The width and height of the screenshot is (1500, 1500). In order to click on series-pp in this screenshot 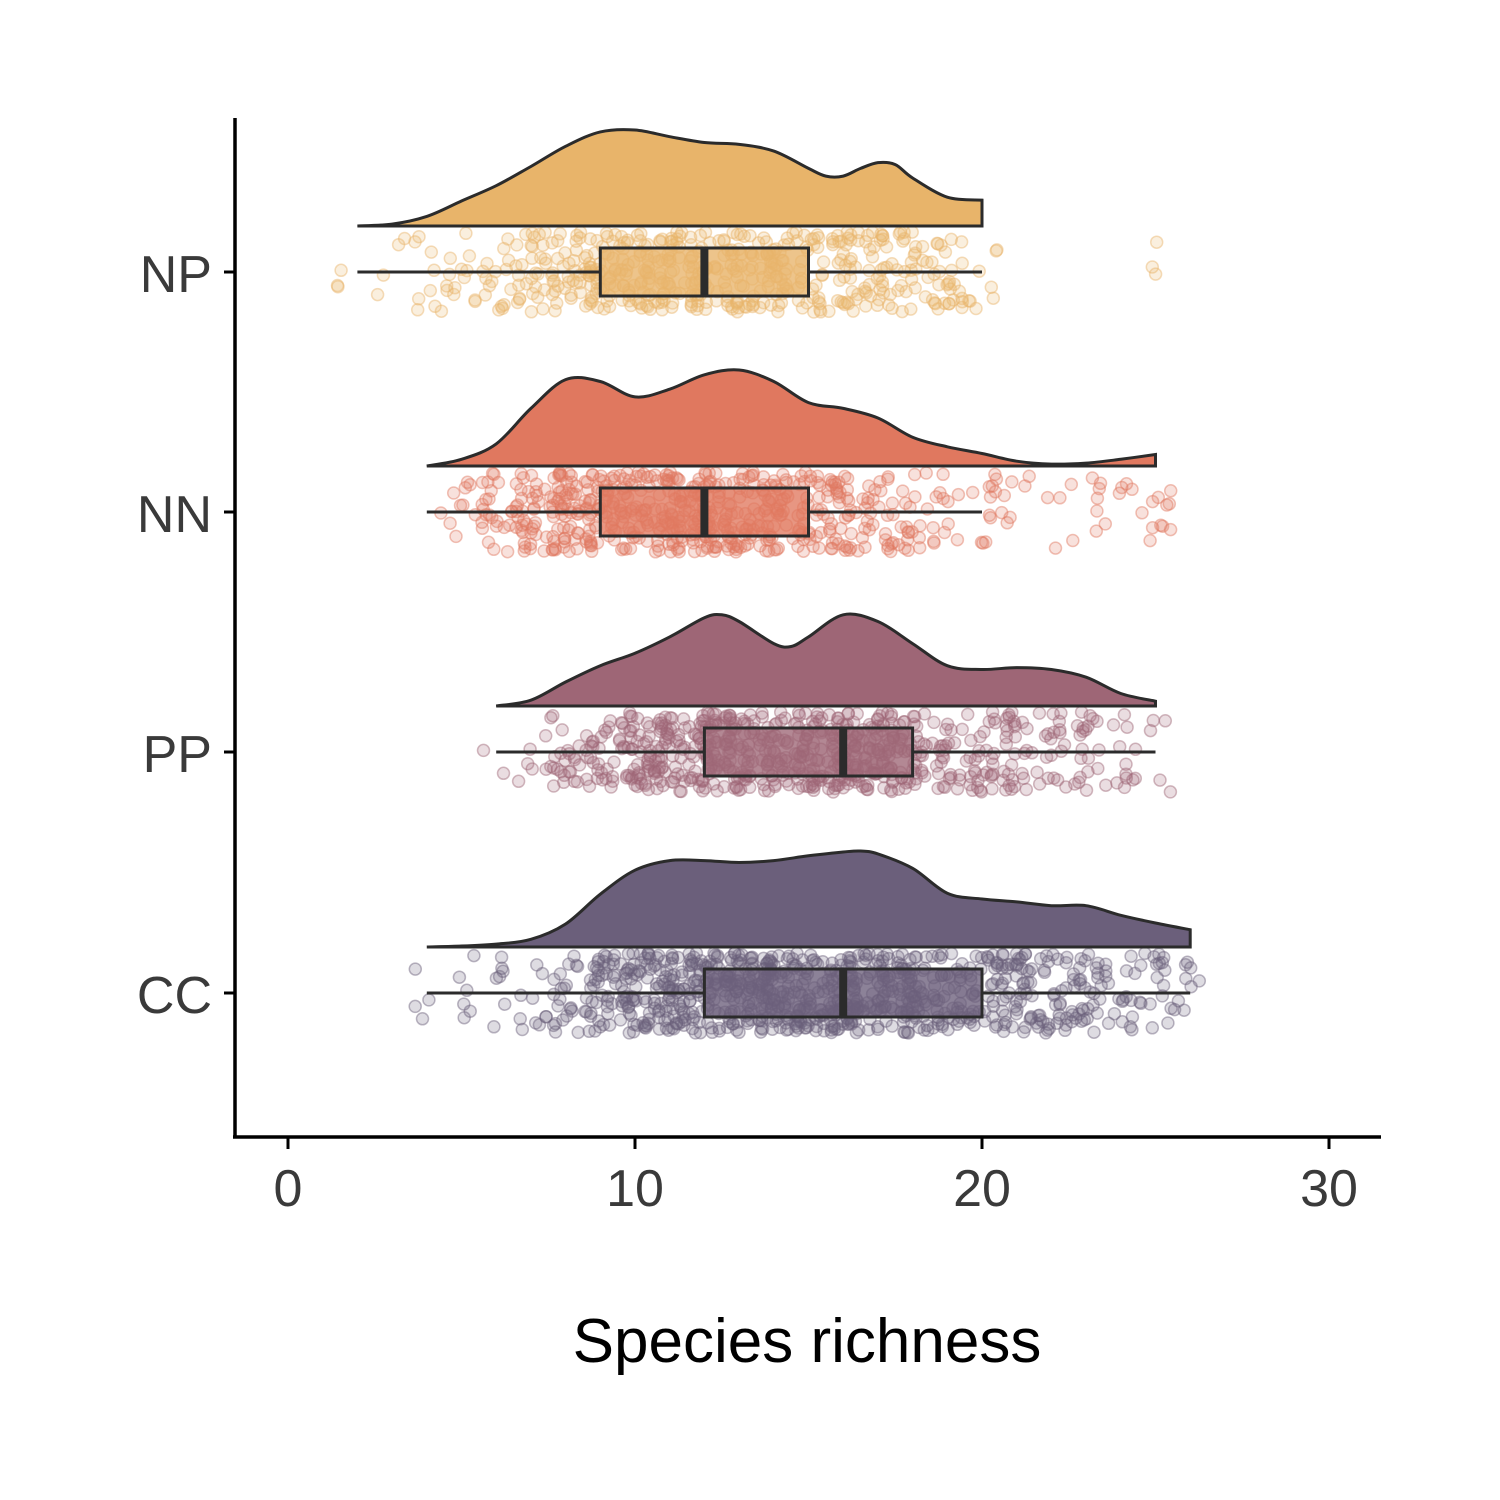, I will do `click(827, 705)`.